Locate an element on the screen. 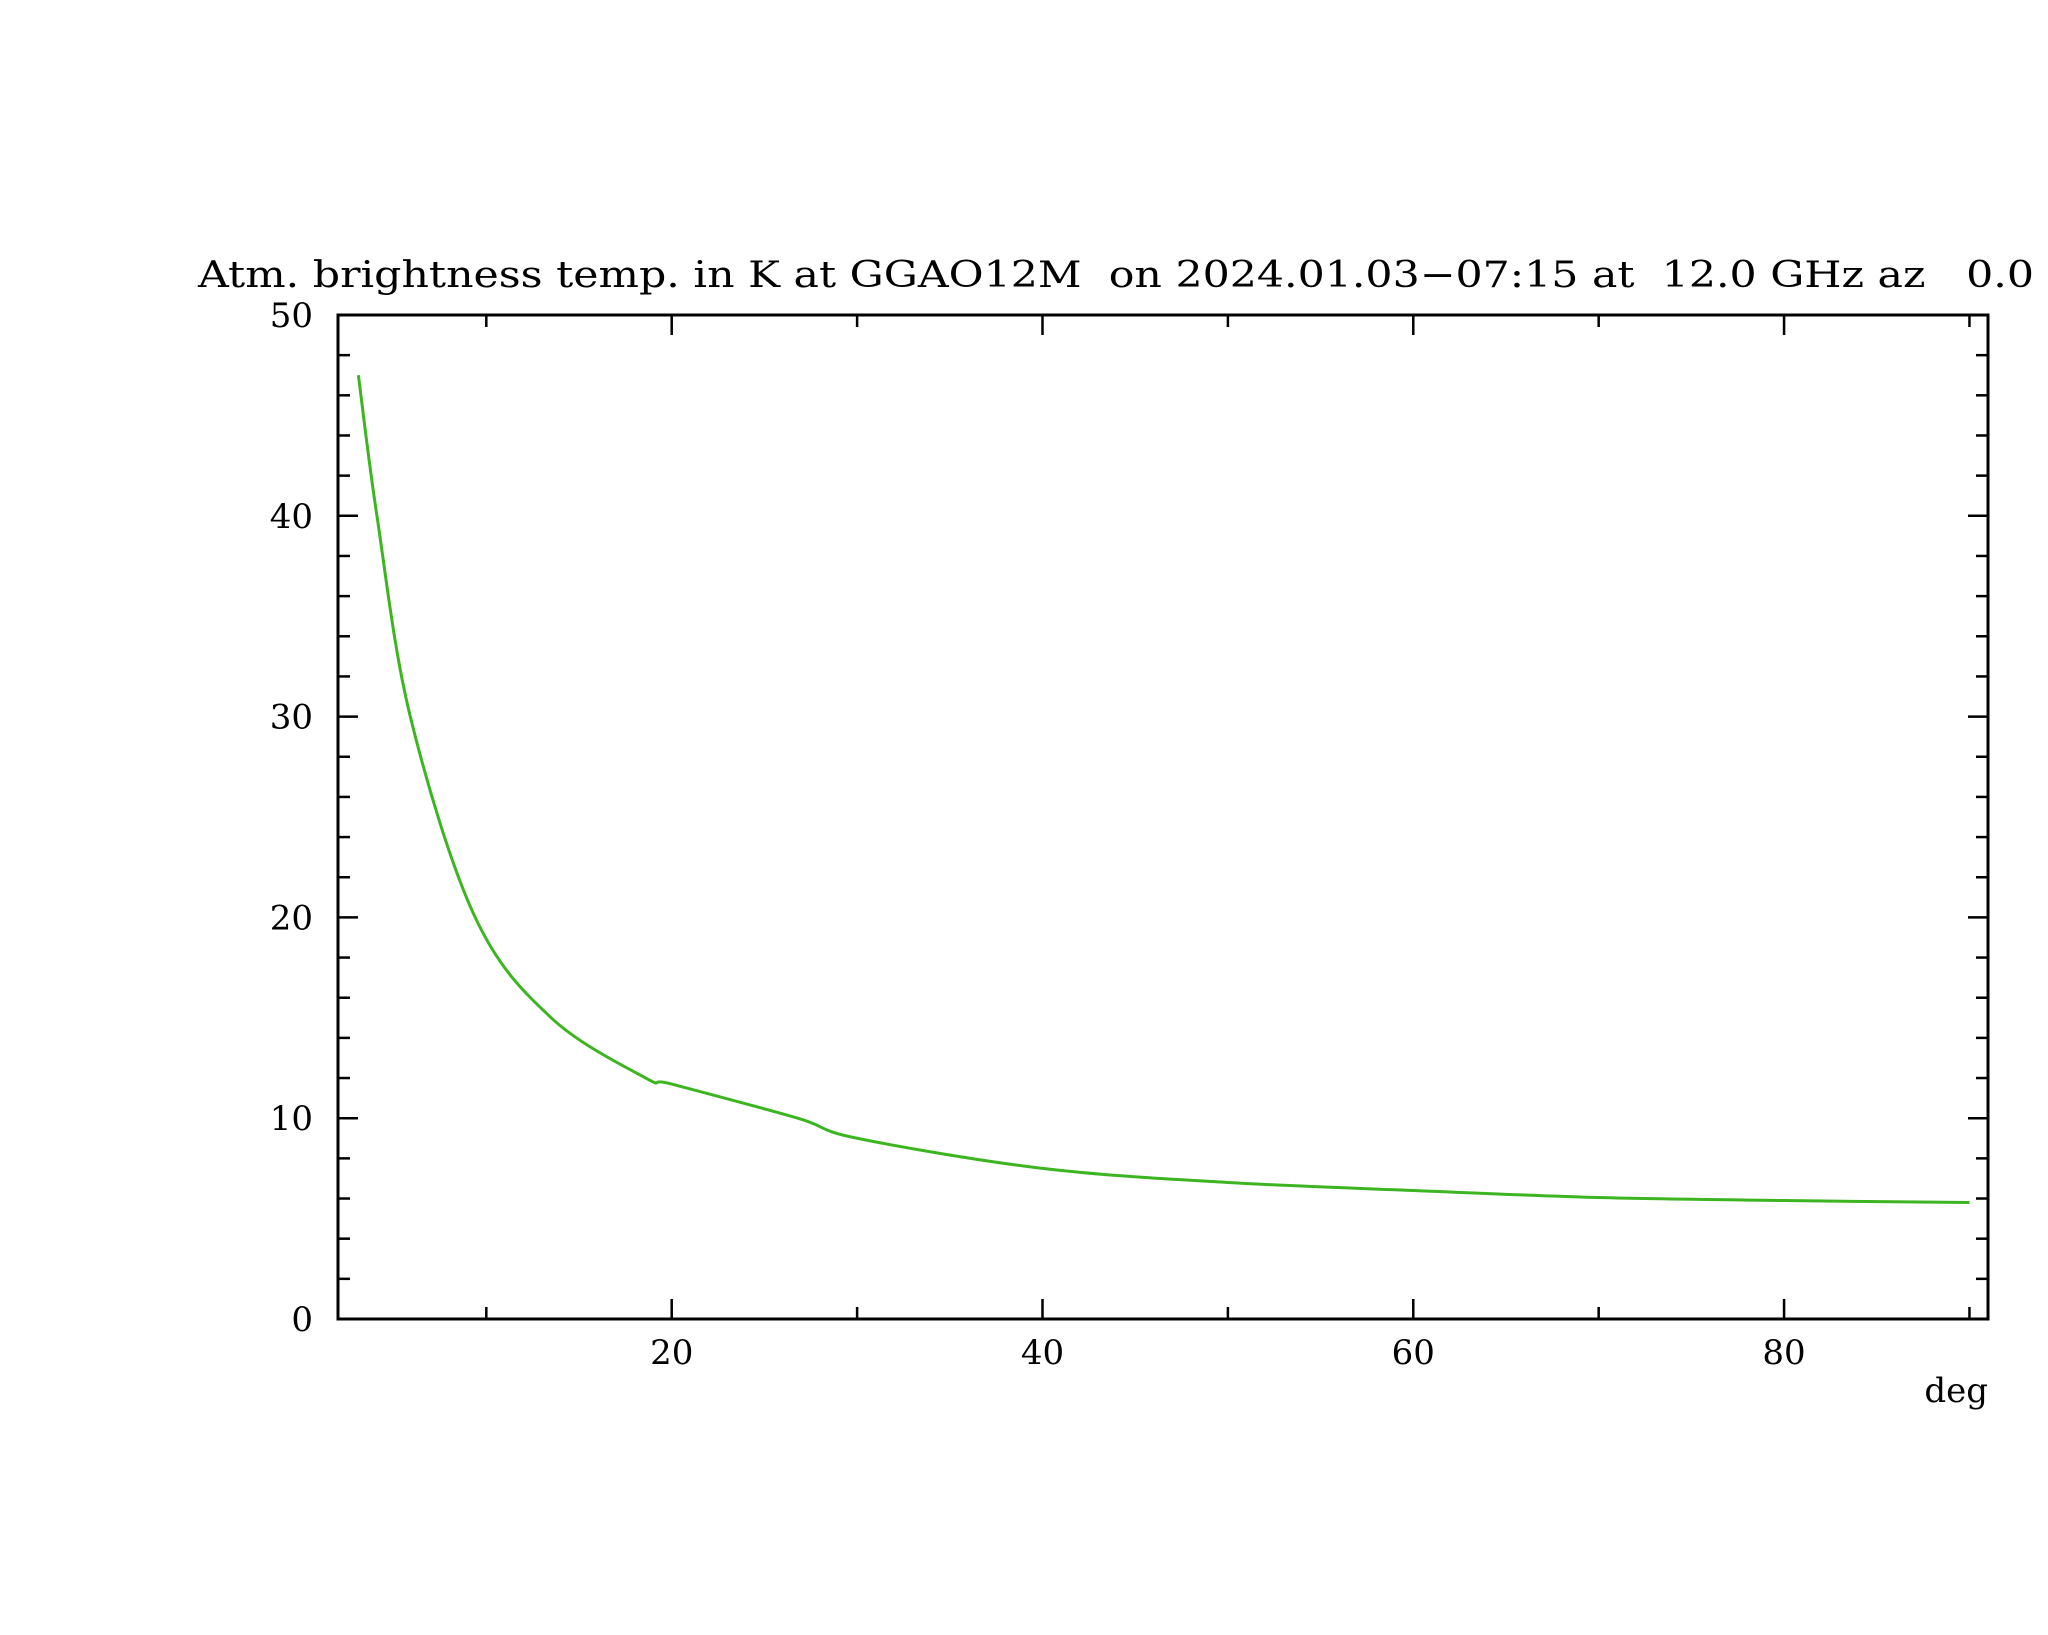 Image resolution: width=2048 pixels, height=1635 pixels. x-tick-label: 20 is located at coordinates (671, 1353).